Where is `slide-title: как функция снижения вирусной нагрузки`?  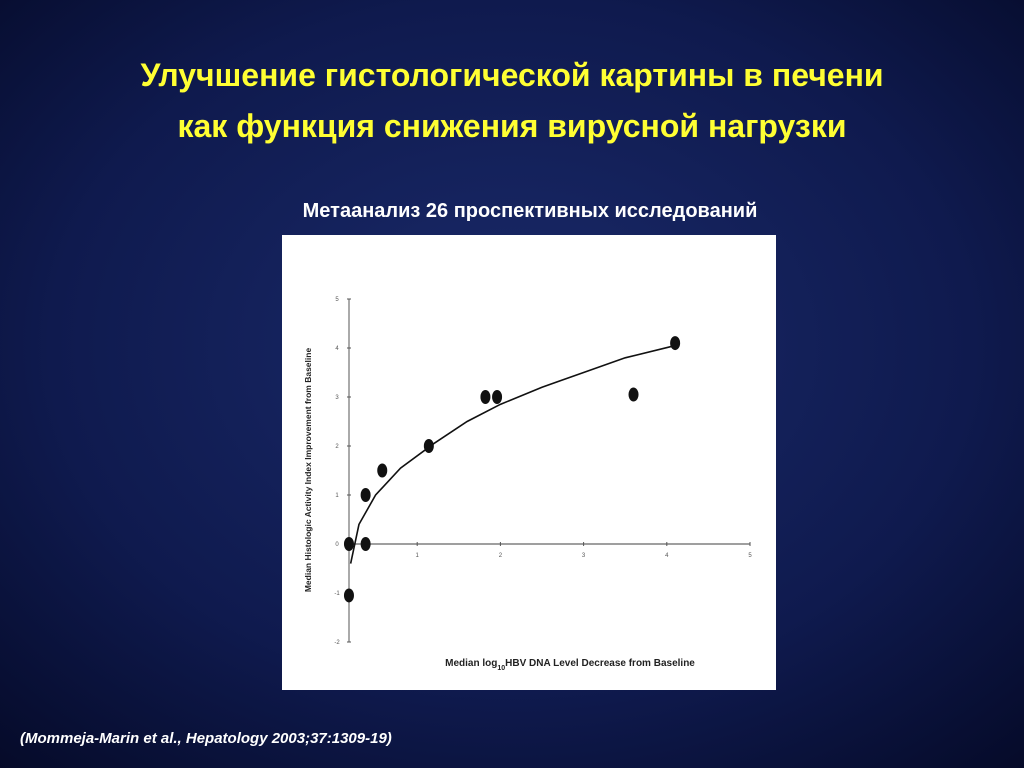 slide-title: как функция снижения вирусной нагрузки is located at coordinates (511, 126).